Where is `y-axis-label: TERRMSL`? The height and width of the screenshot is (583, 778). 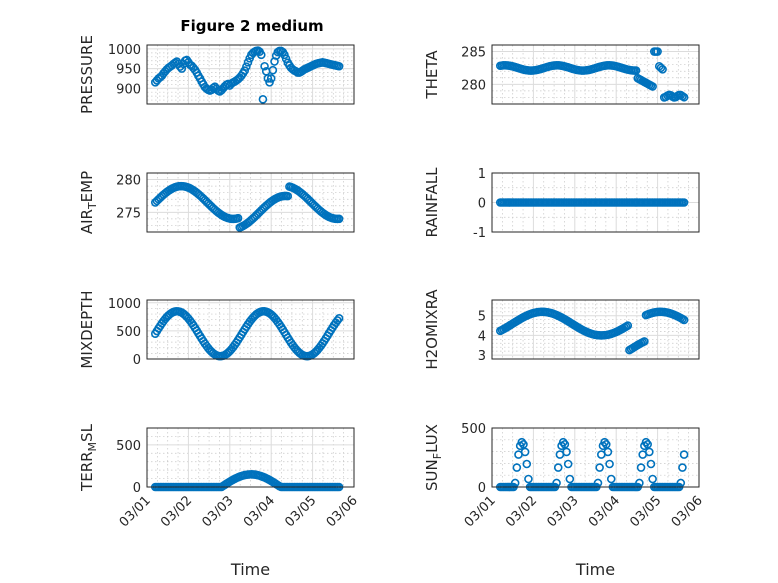 y-axis-label: TERRMSL is located at coordinates (88, 457).